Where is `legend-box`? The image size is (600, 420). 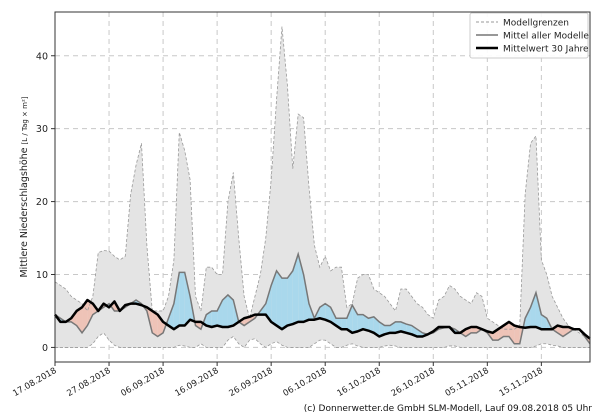
legend-box is located at coordinates (529, 35).